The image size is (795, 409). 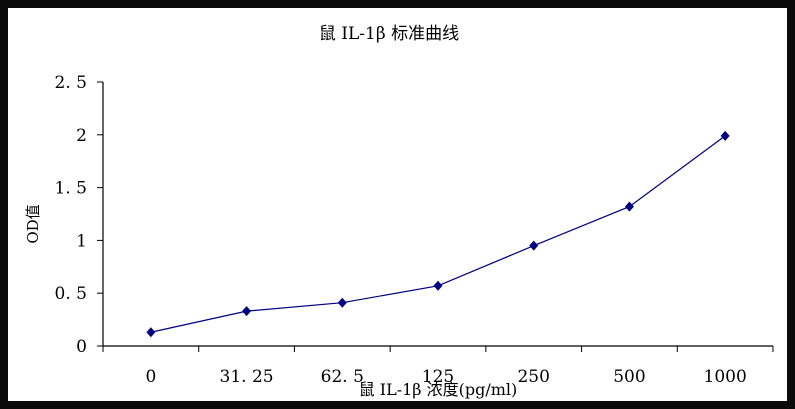 What do you see at coordinates (81, 347) in the screenshot?
I see `y-tick-label: 0` at bounding box center [81, 347].